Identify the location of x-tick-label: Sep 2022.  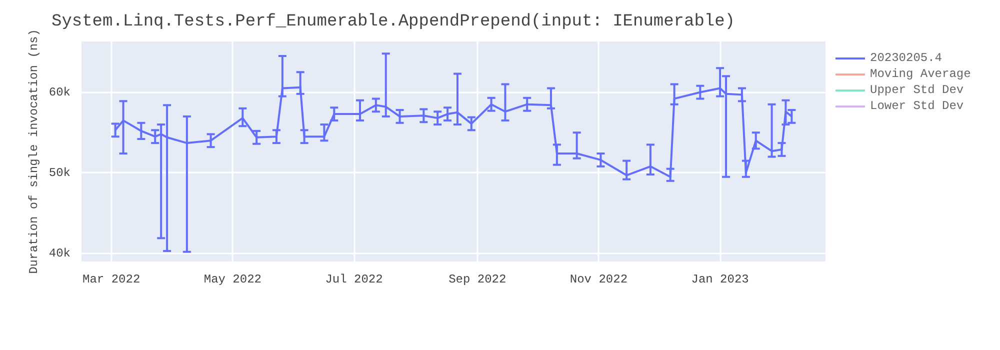
(477, 279).